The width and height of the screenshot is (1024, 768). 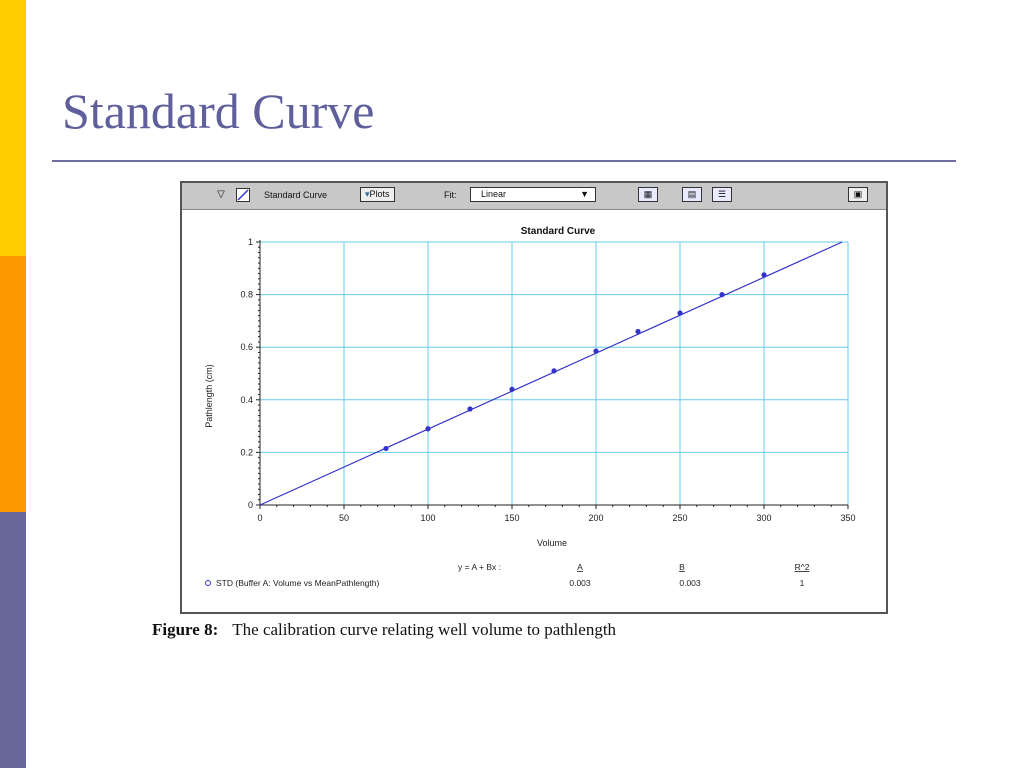 What do you see at coordinates (802, 567) in the screenshot?
I see `fit-header-r2: R^2` at bounding box center [802, 567].